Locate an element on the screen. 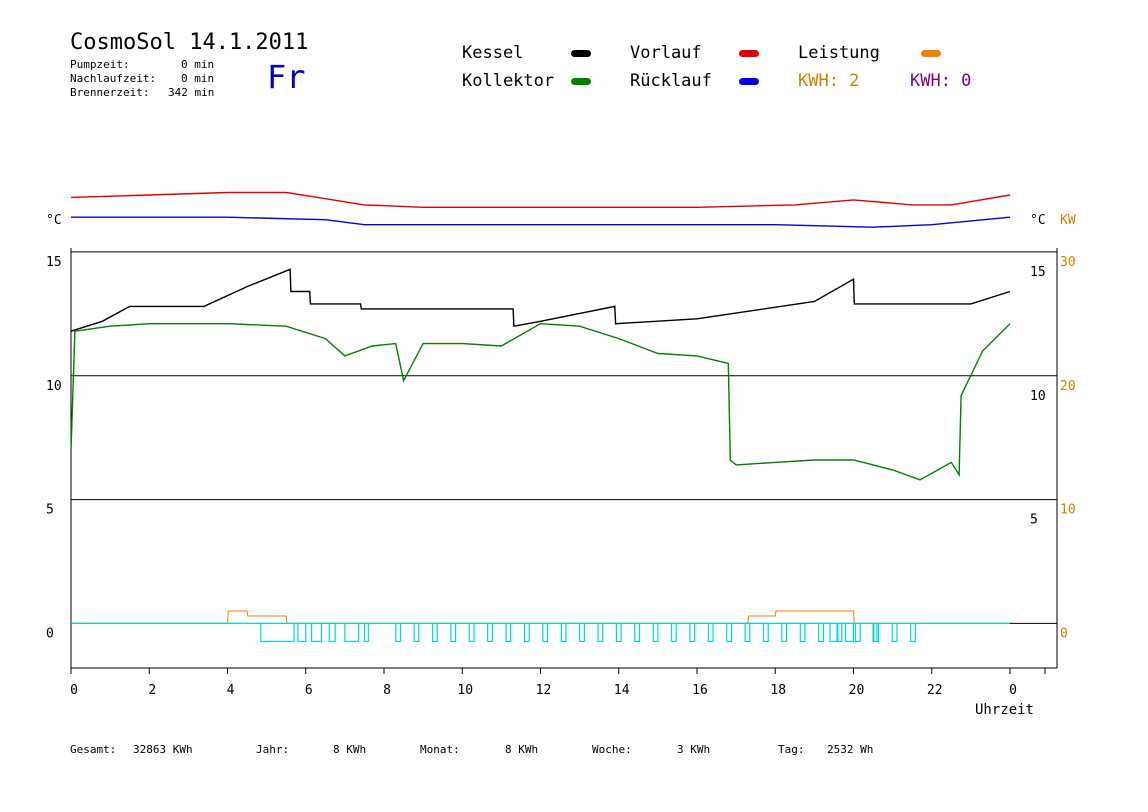  footer-month-label: Monat: is located at coordinates (440, 749).